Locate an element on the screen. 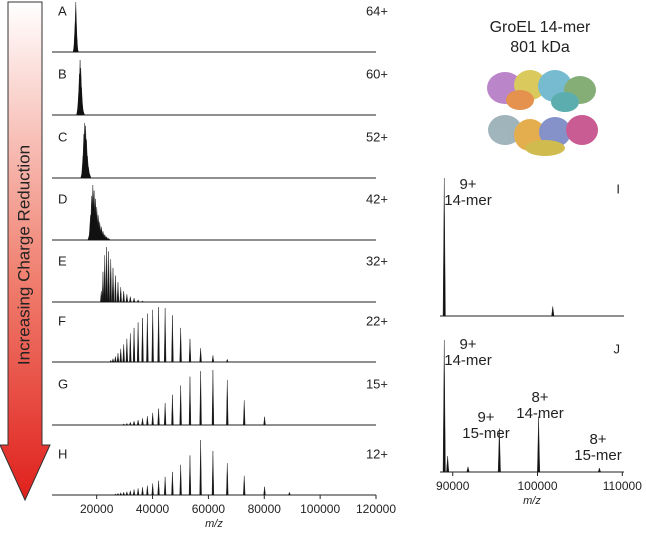 The width and height of the screenshot is (646, 534). charge-label: 60+ is located at coordinates (377, 73).